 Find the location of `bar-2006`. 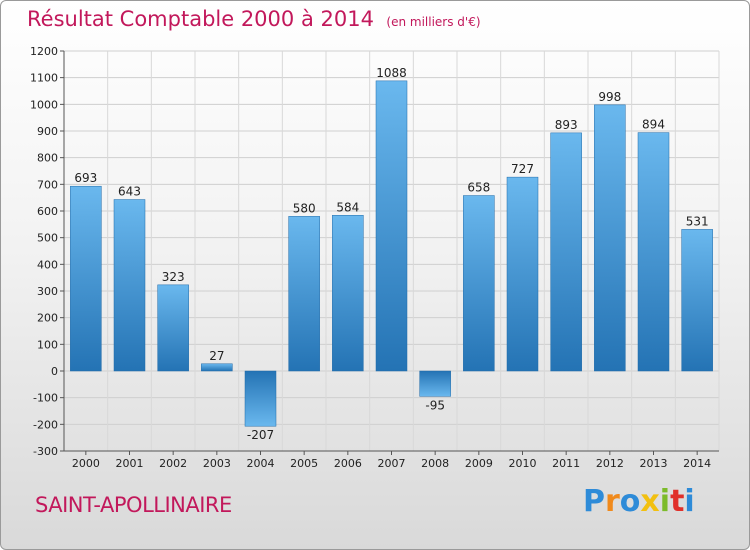

bar-2006 is located at coordinates (348, 293).